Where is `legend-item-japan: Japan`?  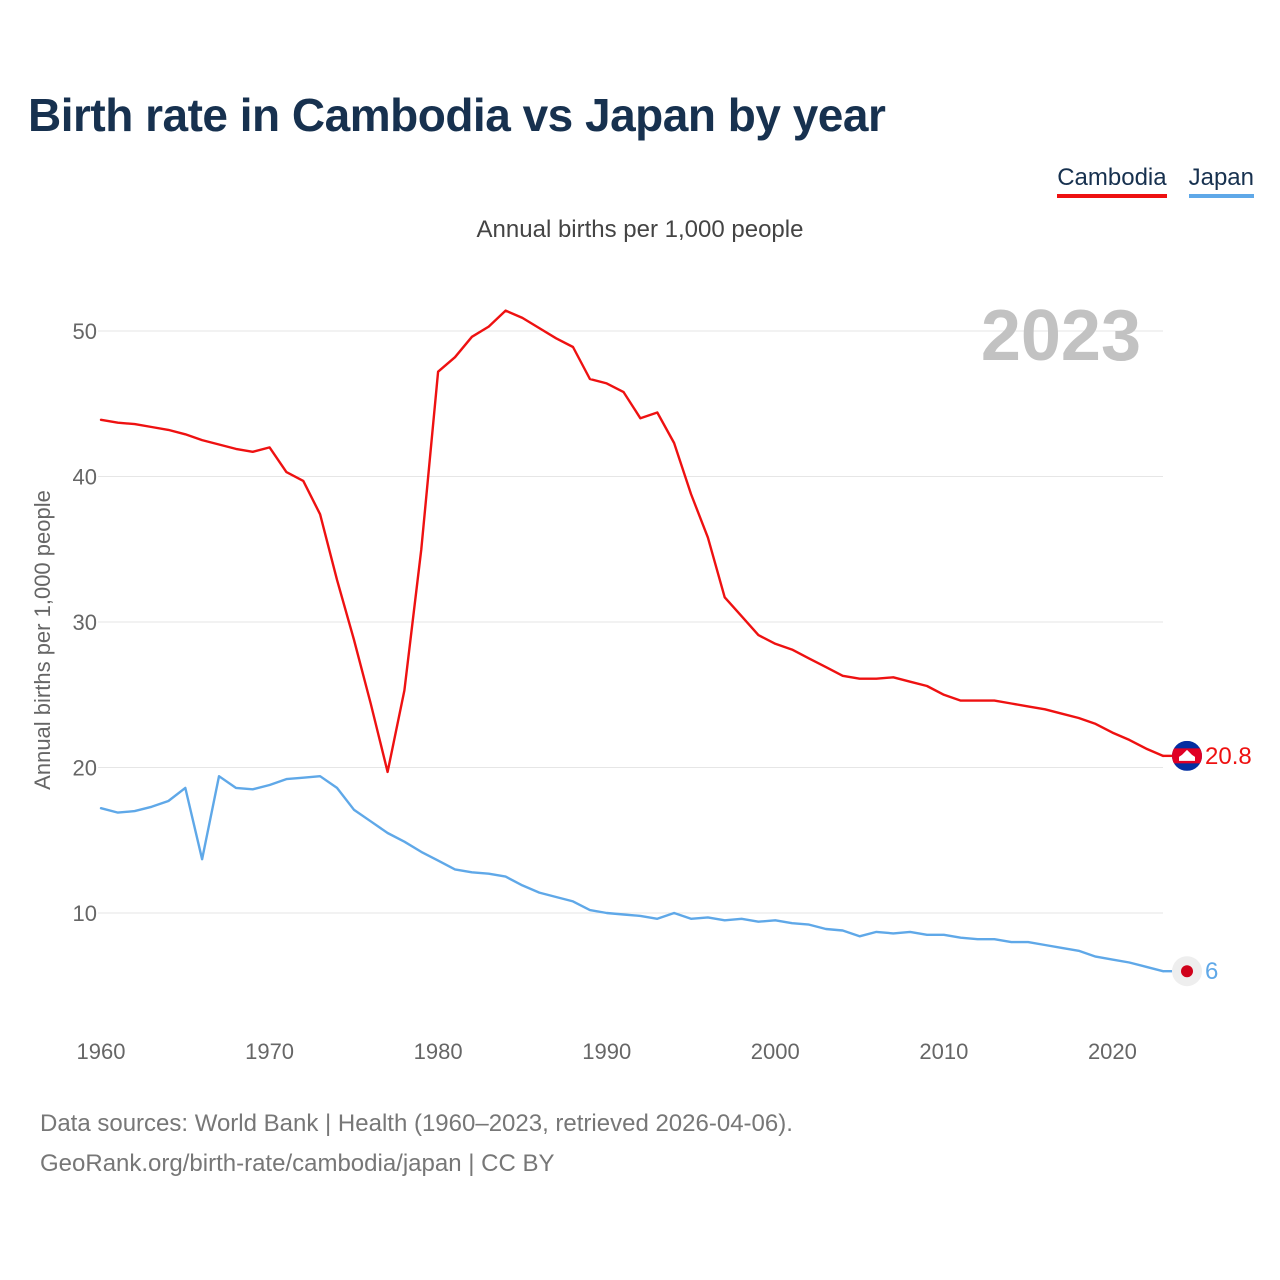 legend-item-japan: Japan is located at coordinates (1221, 181).